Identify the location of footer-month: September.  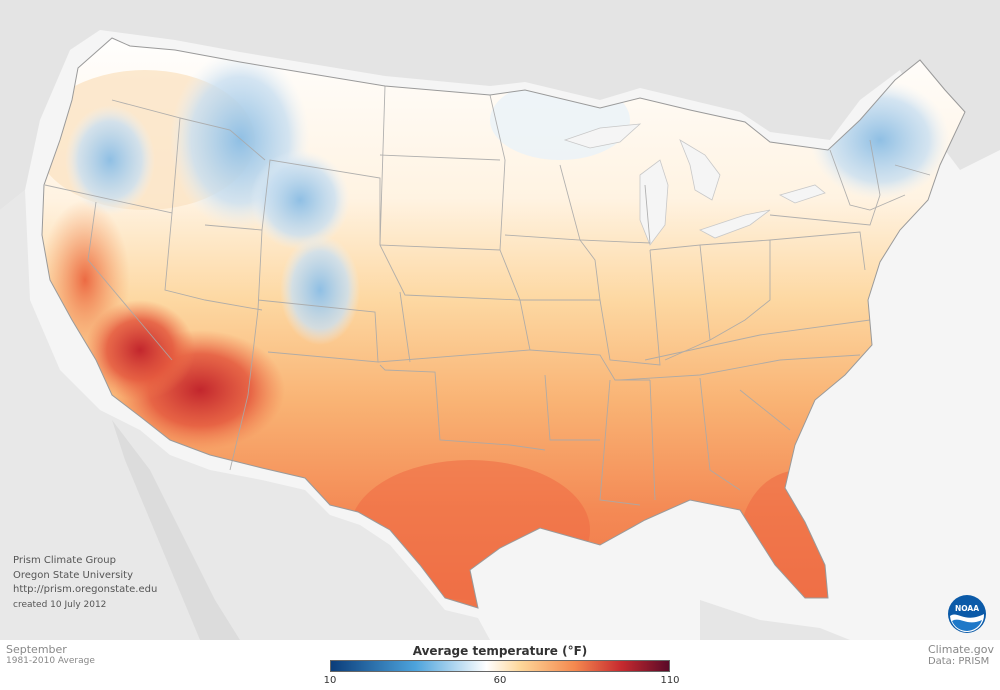
(36, 649).